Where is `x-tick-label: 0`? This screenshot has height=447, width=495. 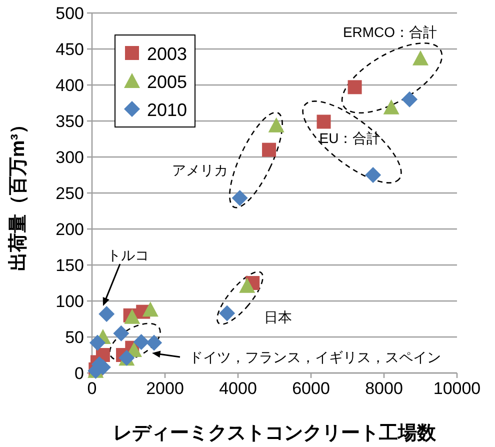
x-tick-label: 0 is located at coordinates (92, 388).